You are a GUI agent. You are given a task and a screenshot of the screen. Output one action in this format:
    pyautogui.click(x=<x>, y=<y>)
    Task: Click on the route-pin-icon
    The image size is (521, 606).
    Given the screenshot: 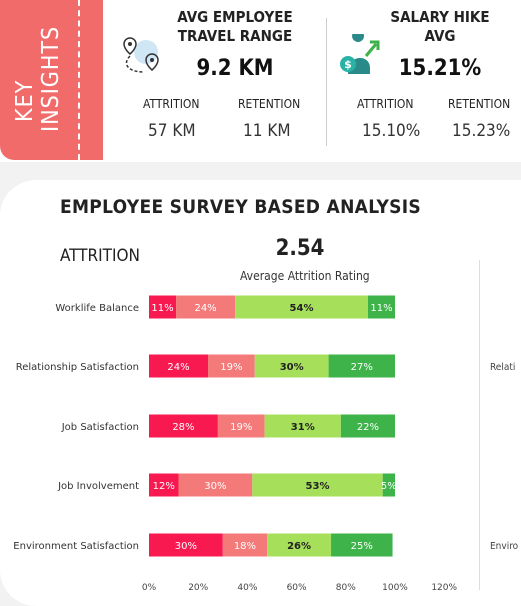 What is the action you would take?
    pyautogui.click(x=141, y=55)
    